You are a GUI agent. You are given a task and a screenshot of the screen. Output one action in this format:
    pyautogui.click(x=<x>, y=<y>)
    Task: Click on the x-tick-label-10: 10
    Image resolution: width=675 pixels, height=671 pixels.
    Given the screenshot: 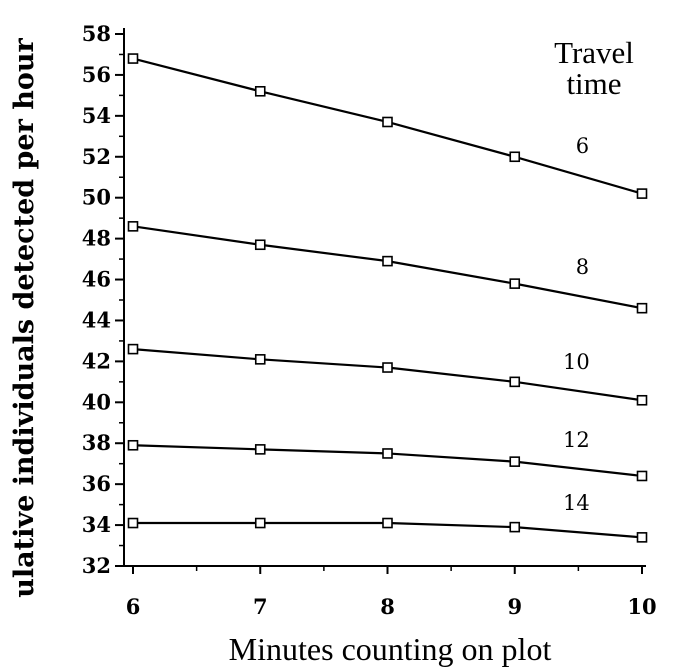 What is the action you would take?
    pyautogui.click(x=641, y=606)
    